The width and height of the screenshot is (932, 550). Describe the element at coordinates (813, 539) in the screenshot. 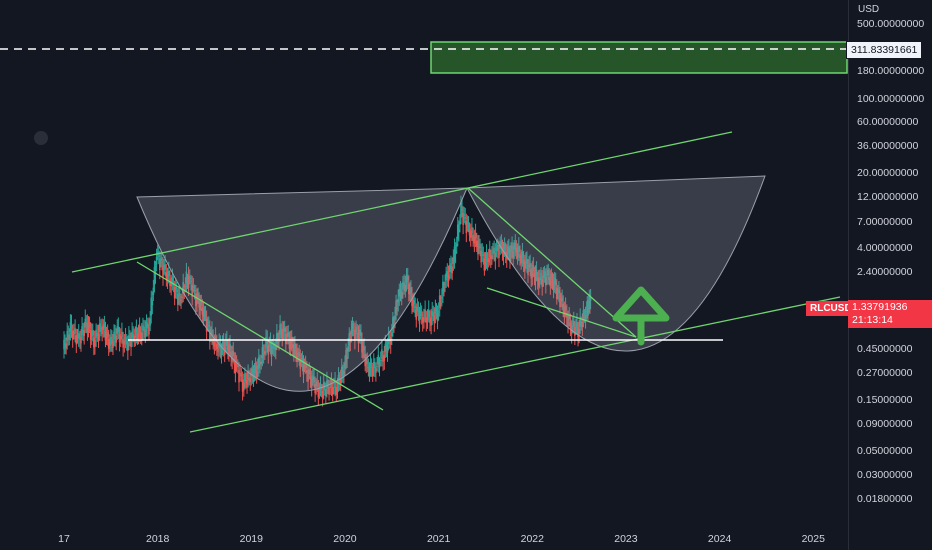

I see `time-tick: 2025` at that location.